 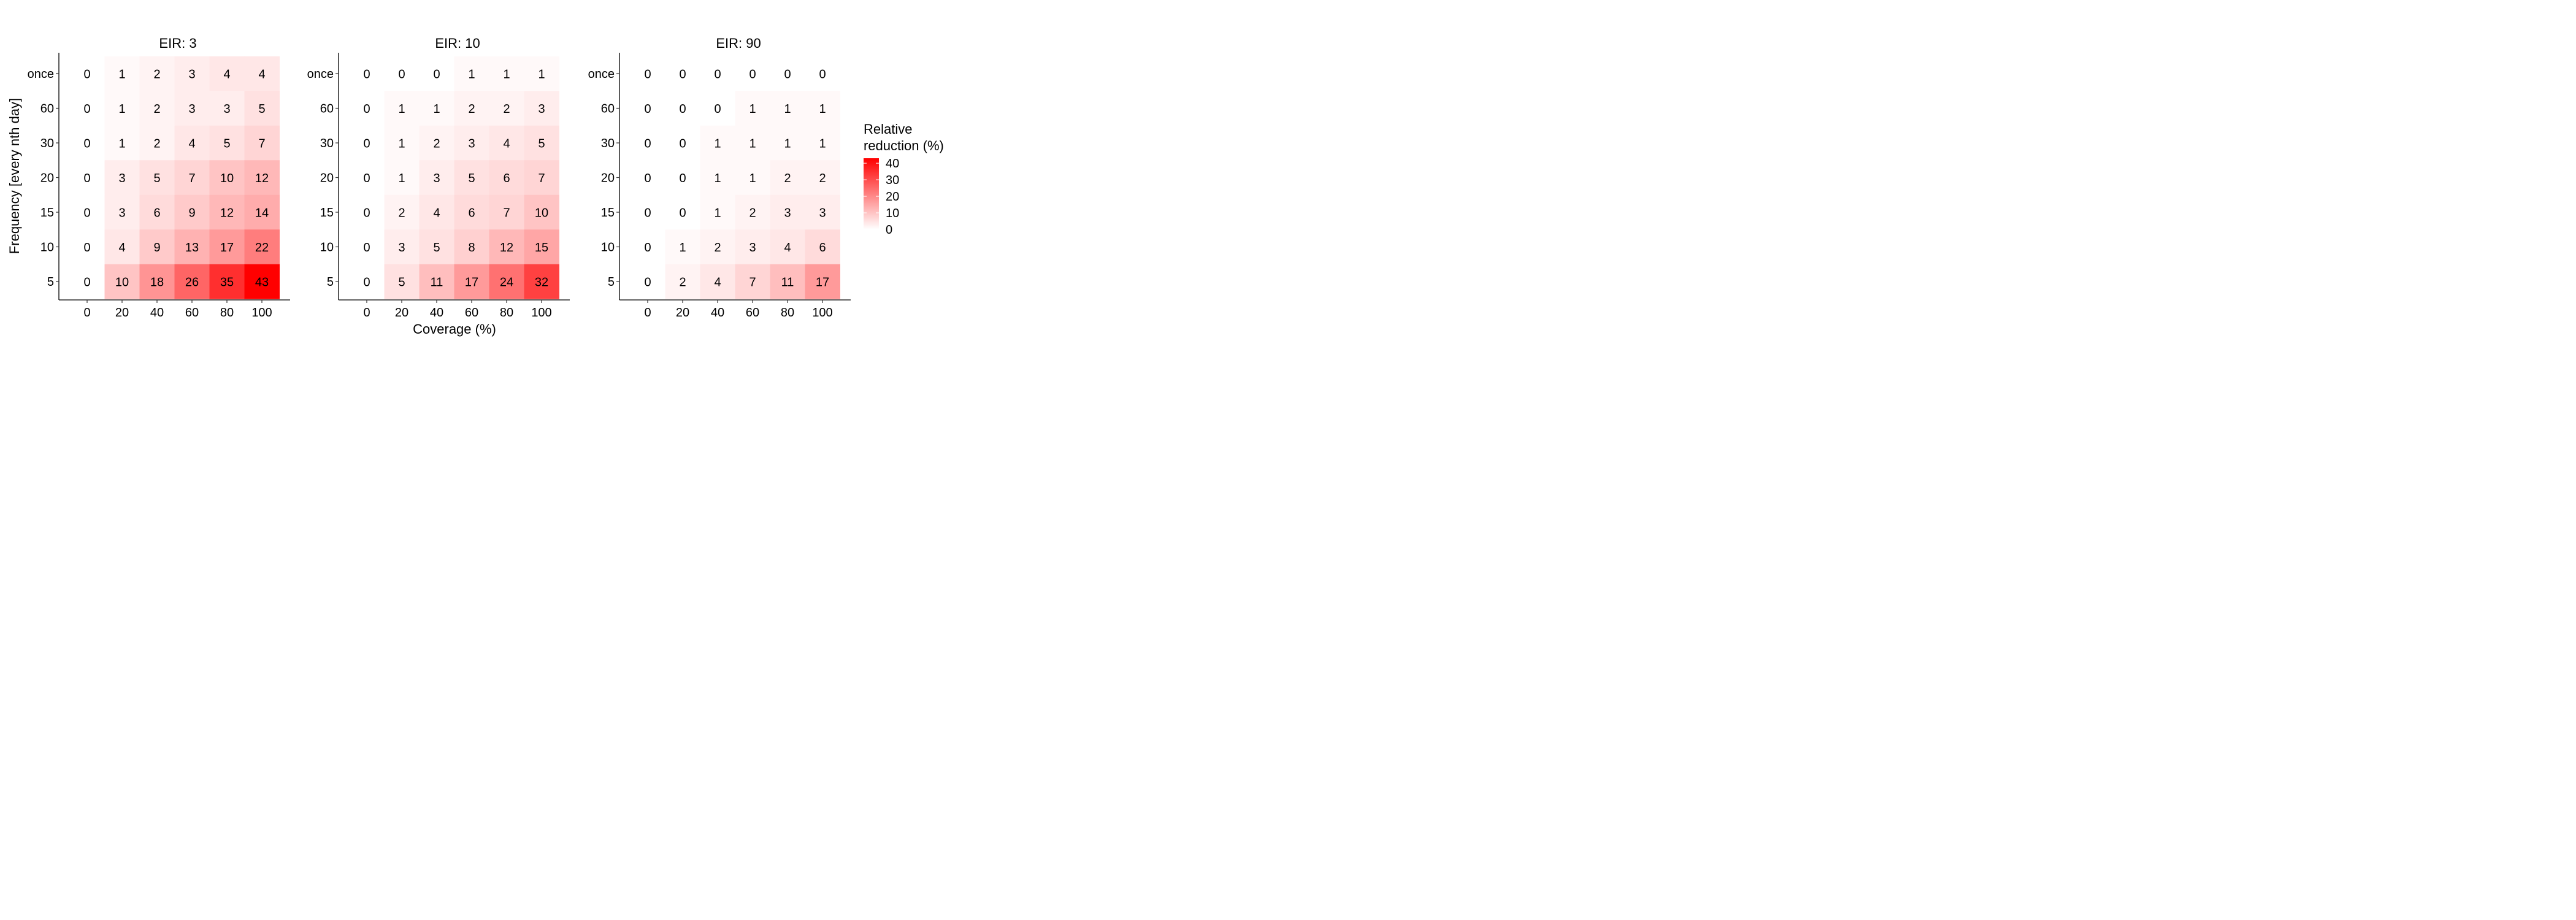 I want to click on cell-value-label: 6, so click(x=822, y=248).